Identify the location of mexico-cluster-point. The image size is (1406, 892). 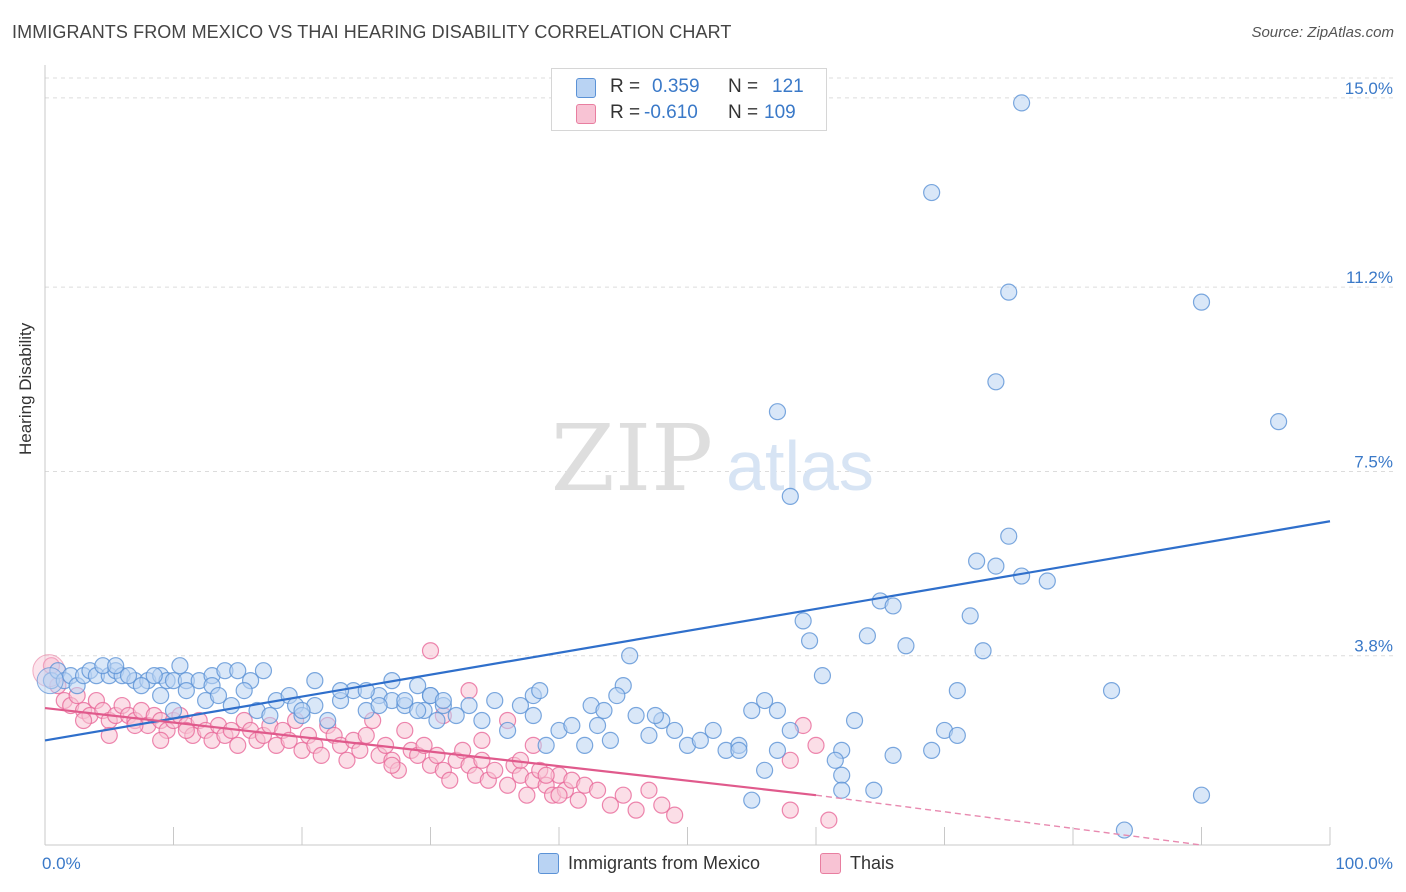
(50, 681).